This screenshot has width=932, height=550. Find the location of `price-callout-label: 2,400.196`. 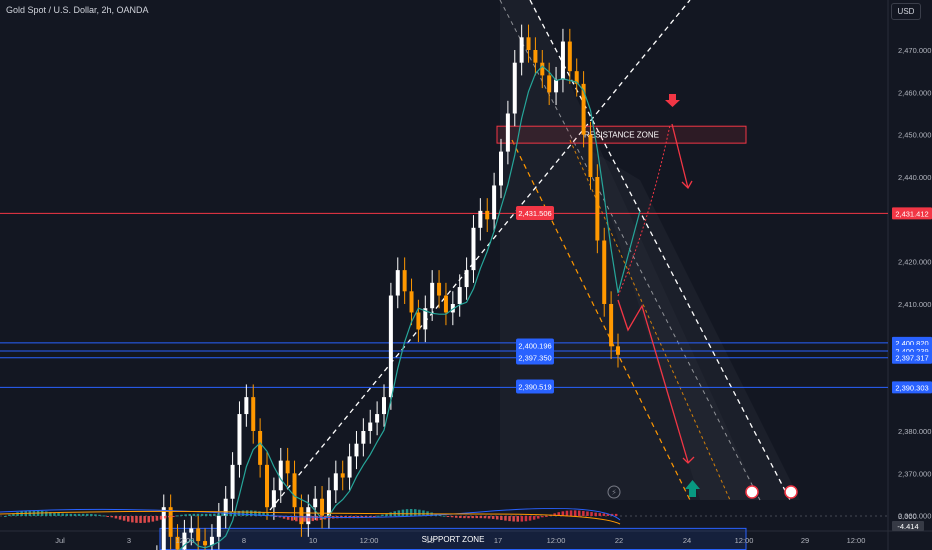

price-callout-label: 2,400.196 is located at coordinates (534, 346).